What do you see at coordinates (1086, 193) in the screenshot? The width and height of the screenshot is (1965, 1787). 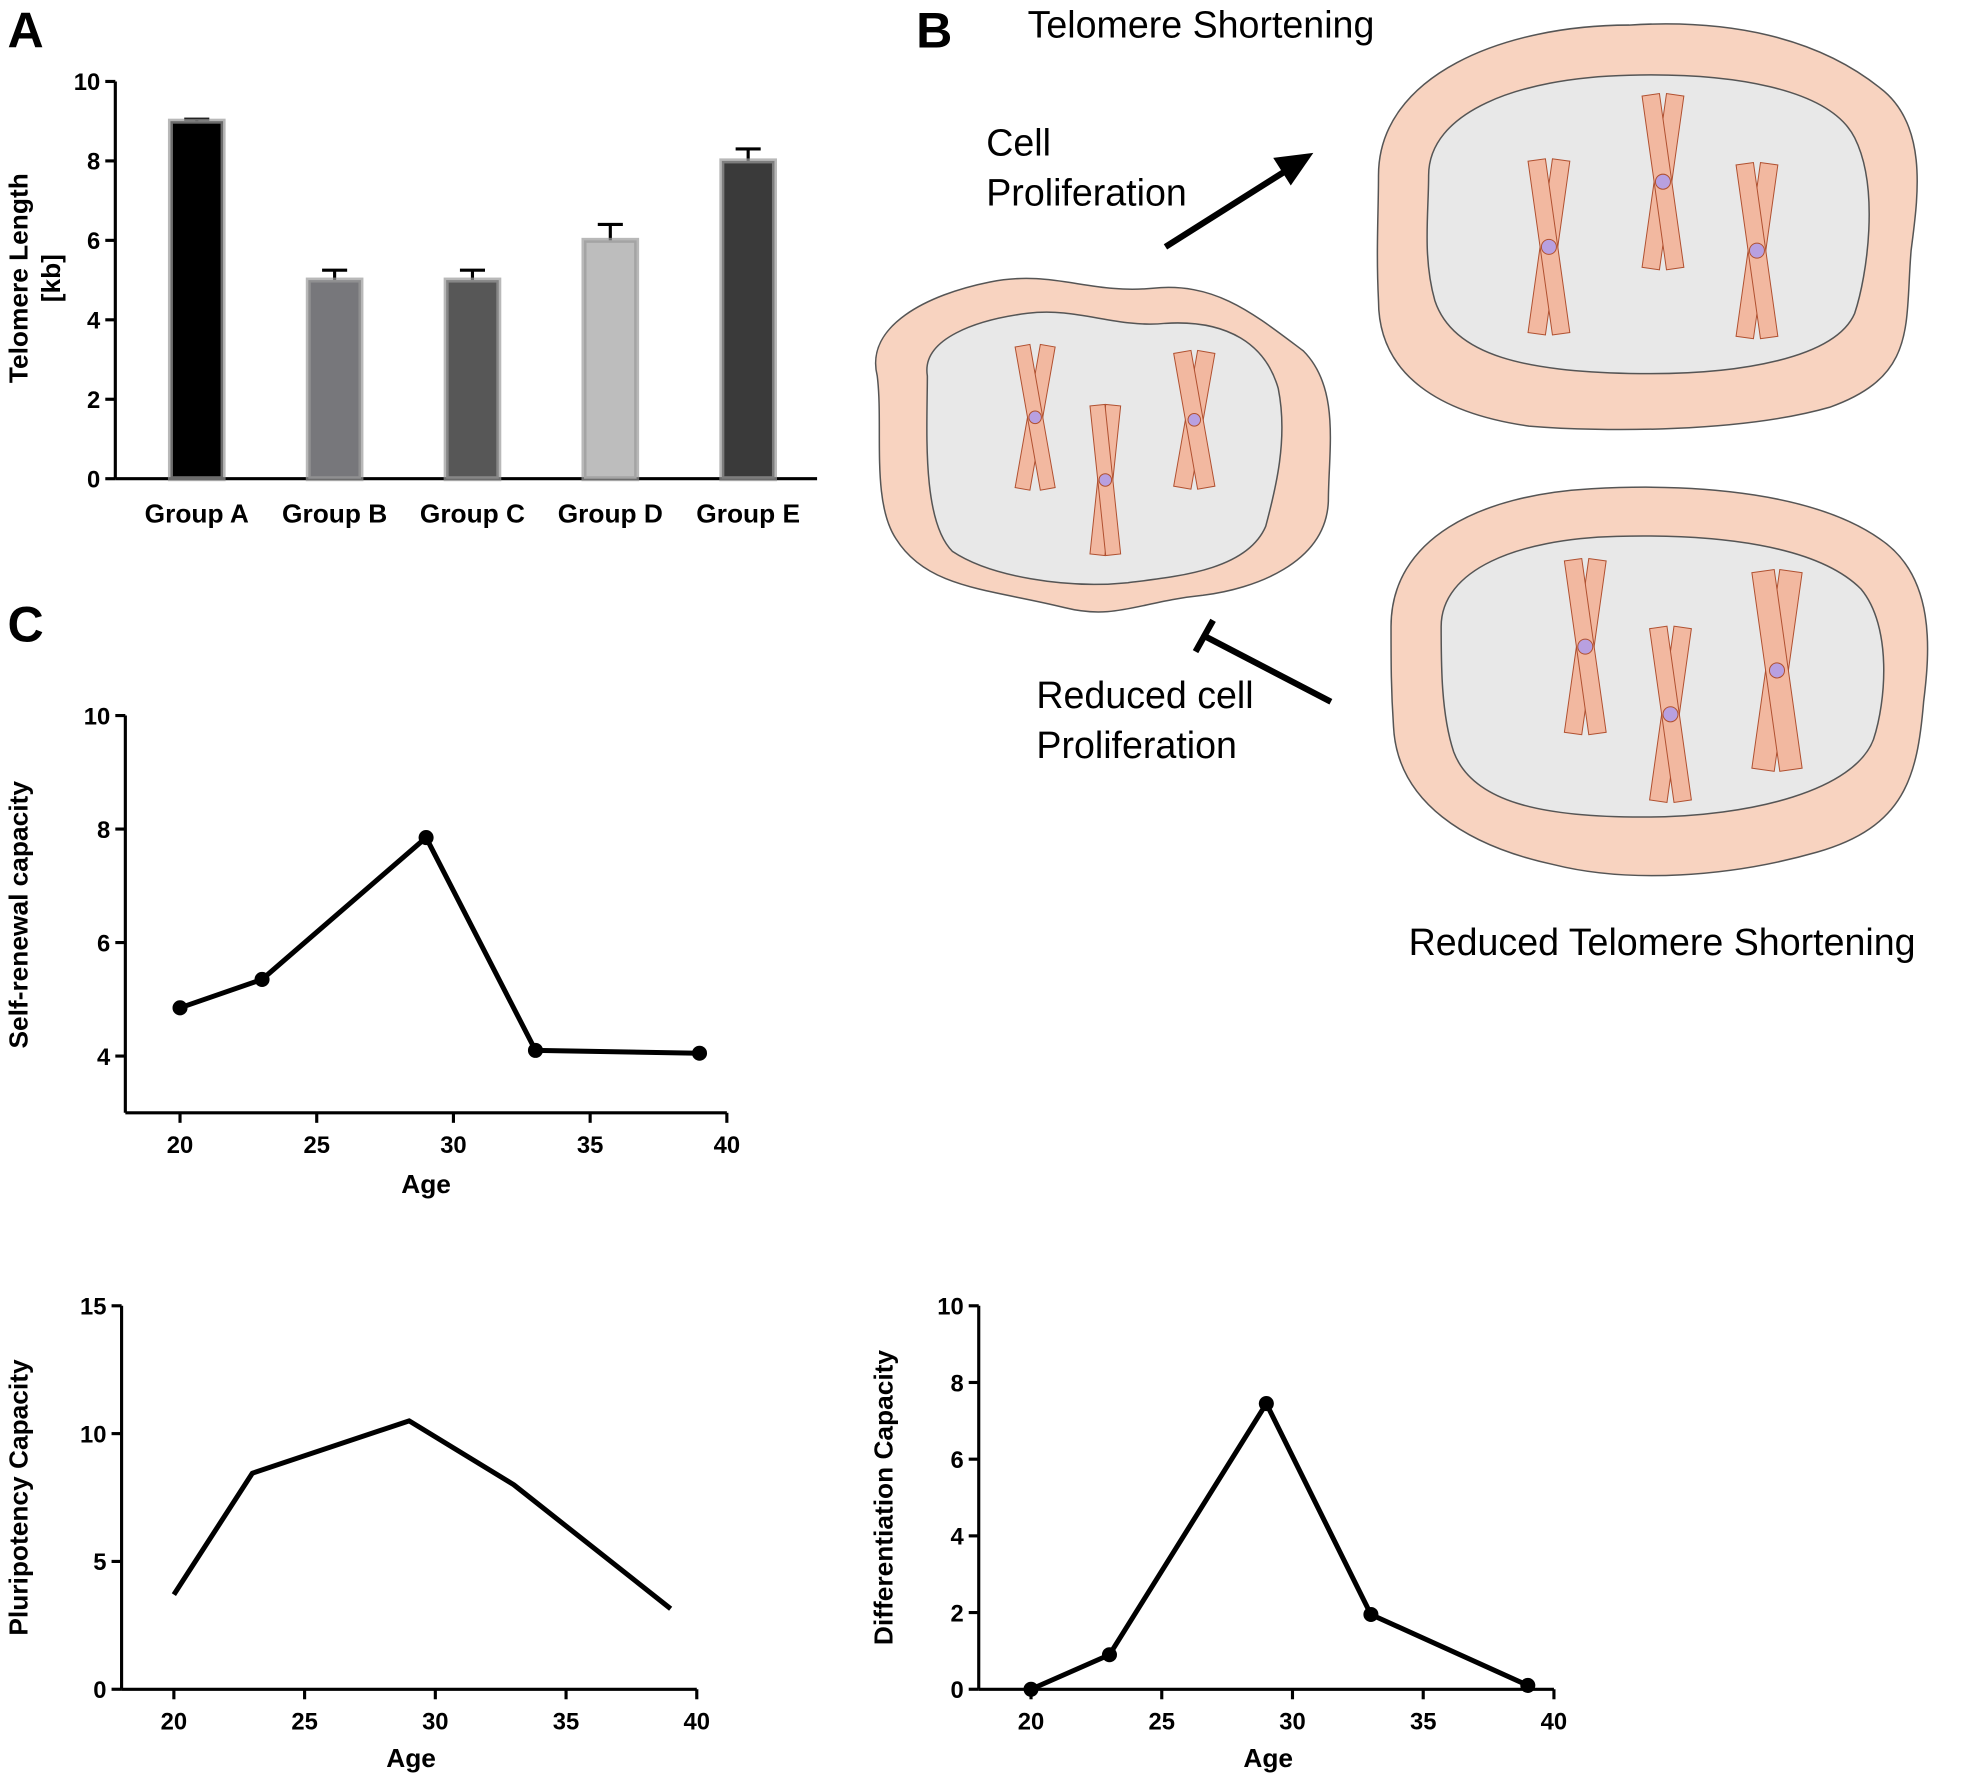 I see `arrow-label: Proliferation` at bounding box center [1086, 193].